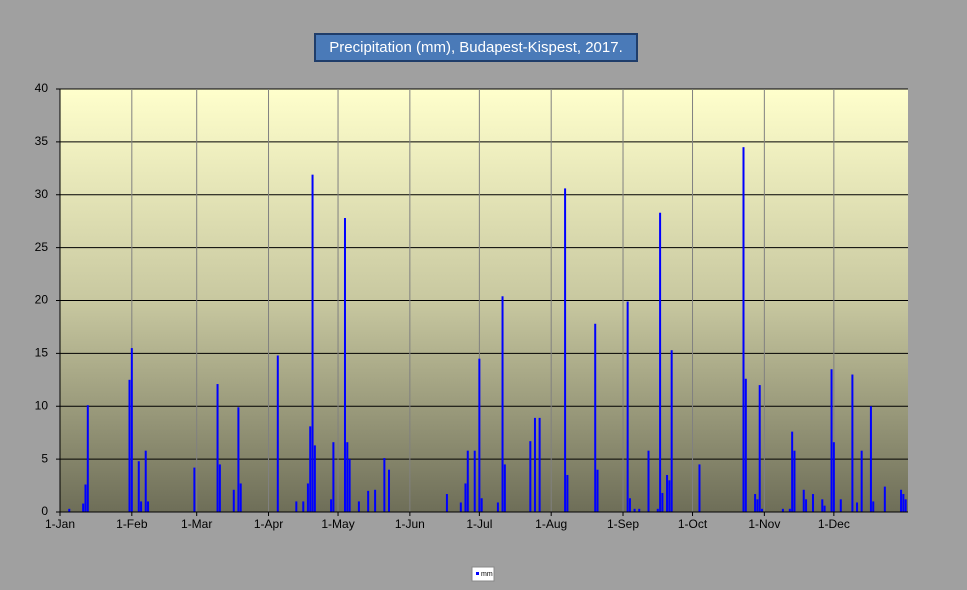 The width and height of the screenshot is (967, 590). Describe the element at coordinates (42, 88) in the screenshot. I see `y-tick-label: 40` at that location.